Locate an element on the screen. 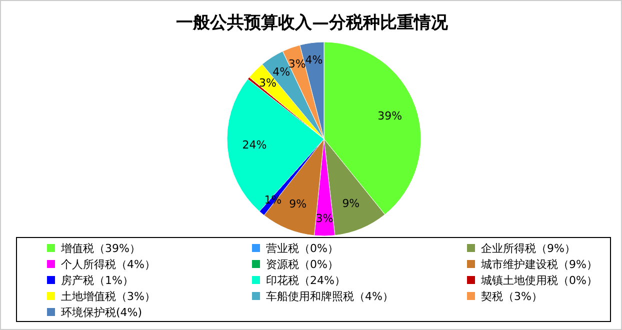 Image resolution: width=622 pixels, height=330 pixels. legend-label: 契税（3%） is located at coordinates (511, 296).